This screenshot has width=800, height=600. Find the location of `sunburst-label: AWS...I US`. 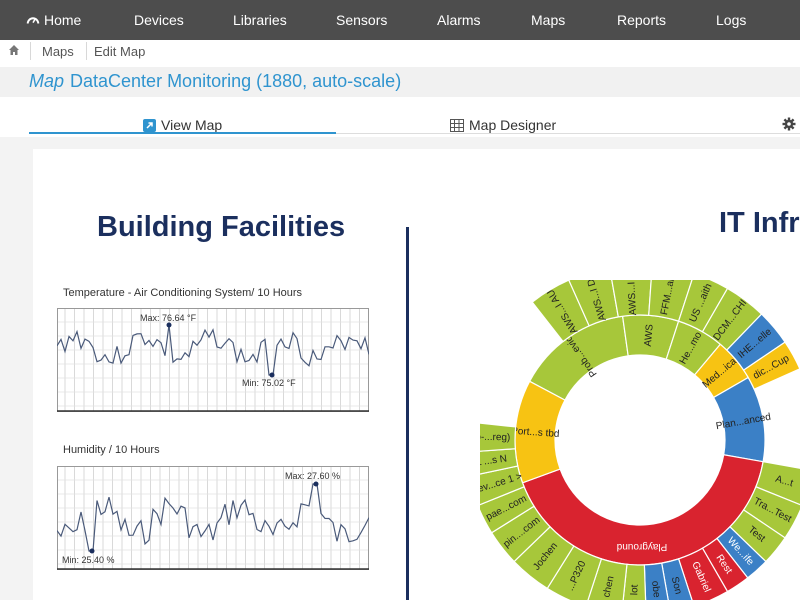

sunburst-label: AWS...I US is located at coordinates (632, 298).